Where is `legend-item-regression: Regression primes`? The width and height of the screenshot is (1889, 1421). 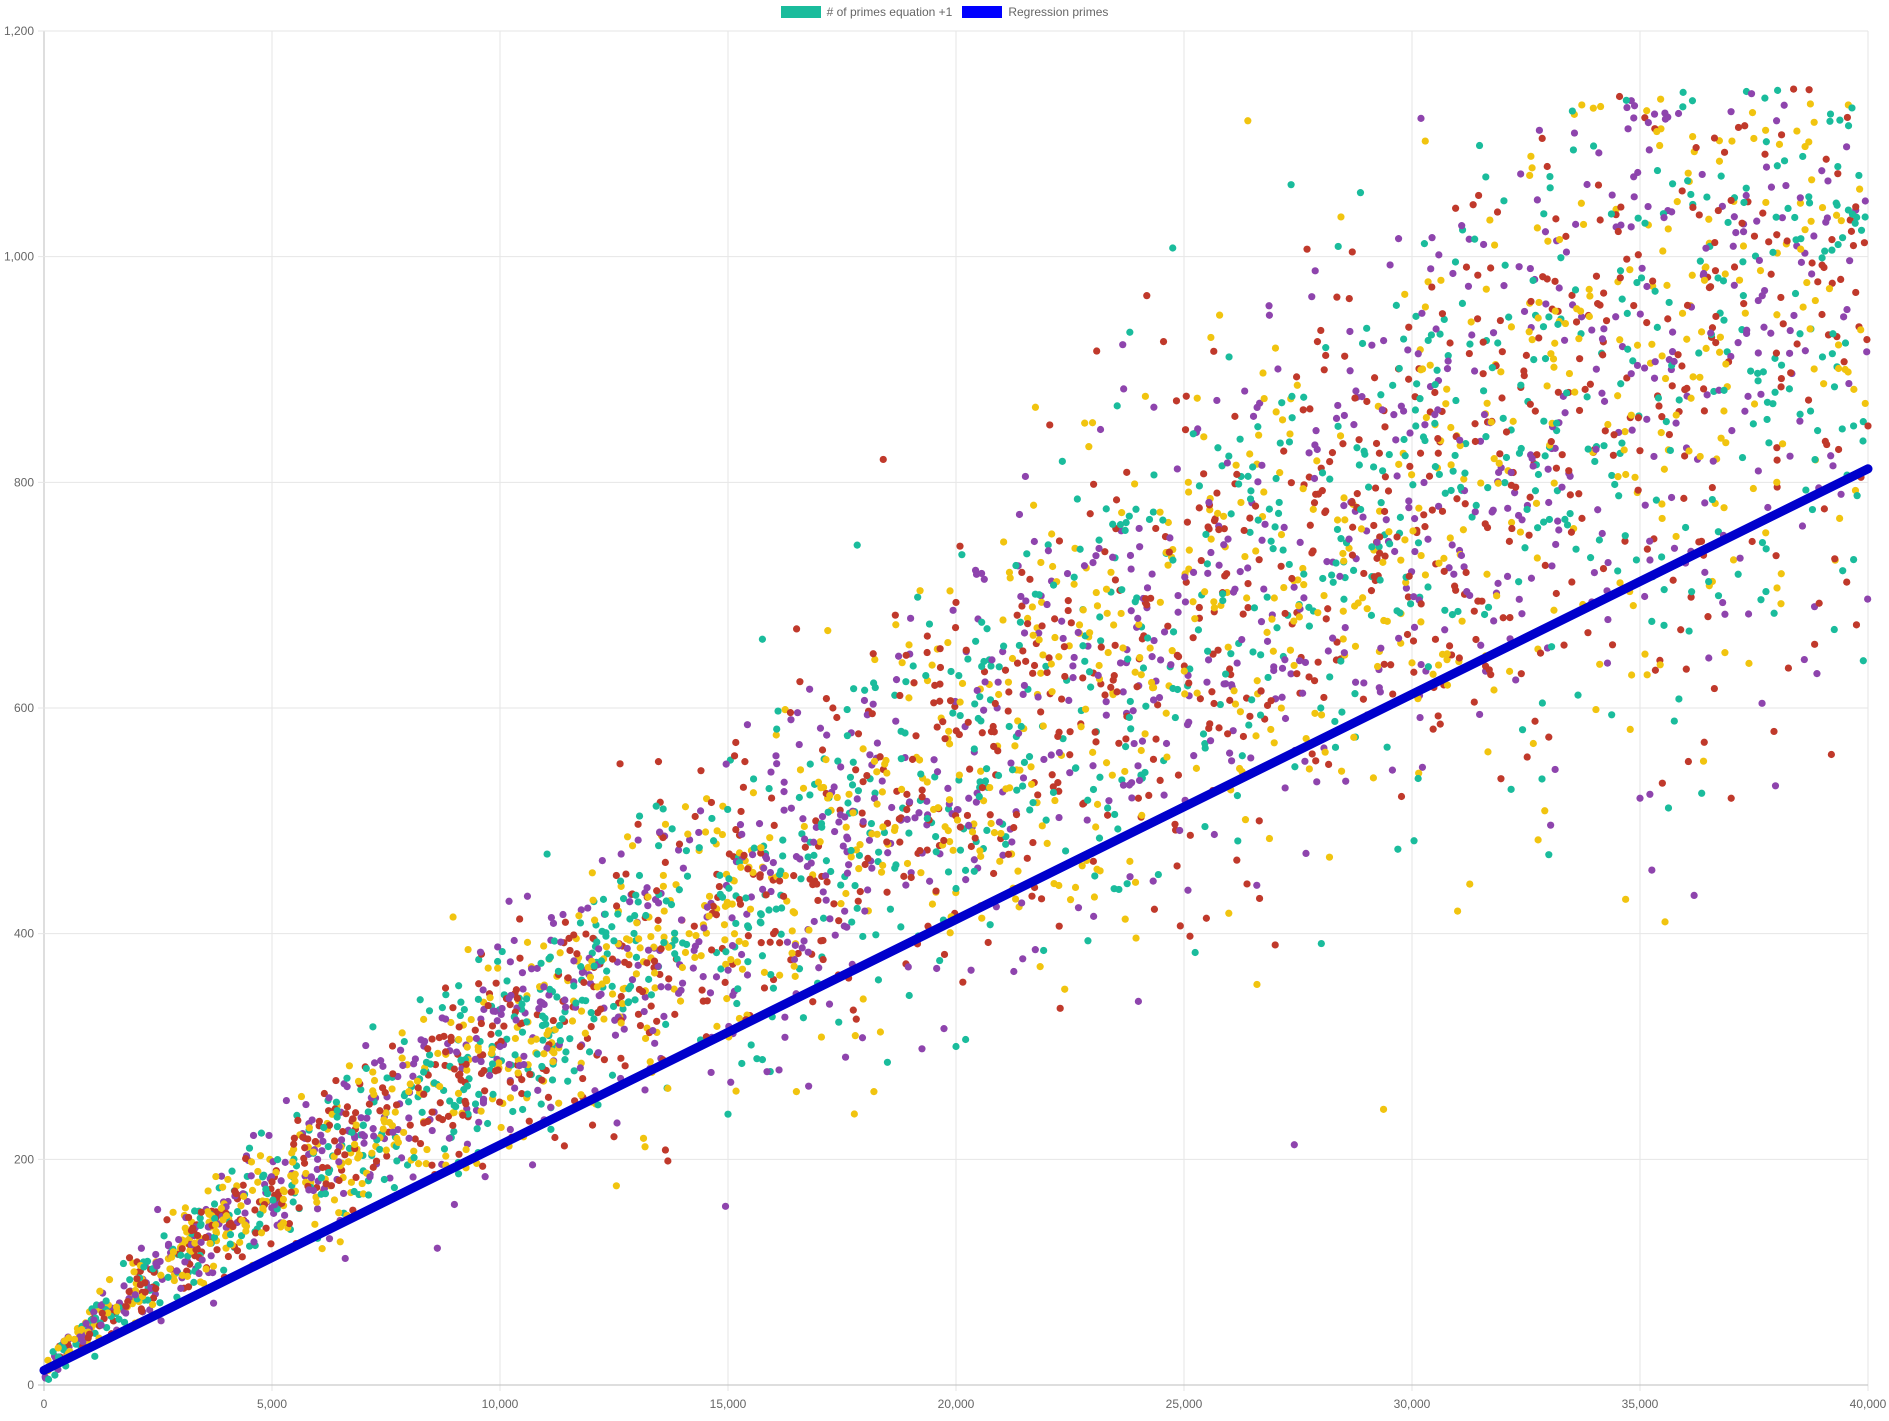 legend-item-regression: Regression primes is located at coordinates (1035, 12).